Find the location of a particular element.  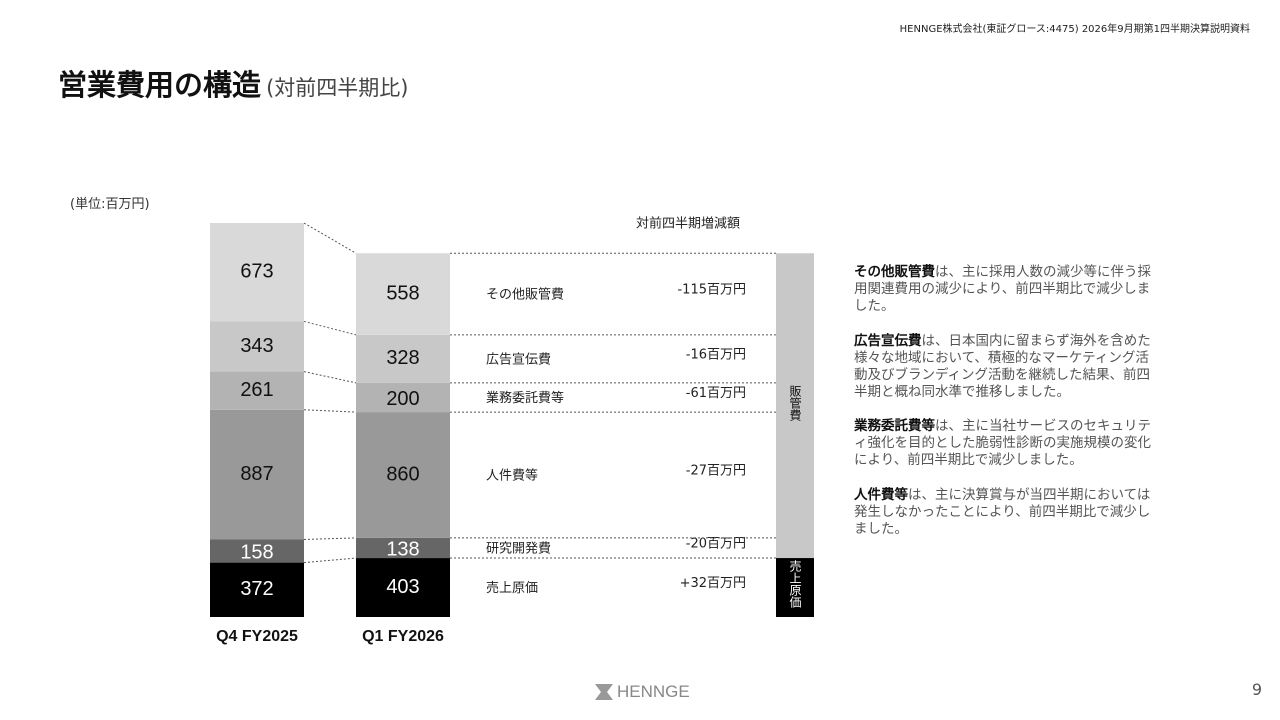

change-label: -115百万円 is located at coordinates (711, 290).